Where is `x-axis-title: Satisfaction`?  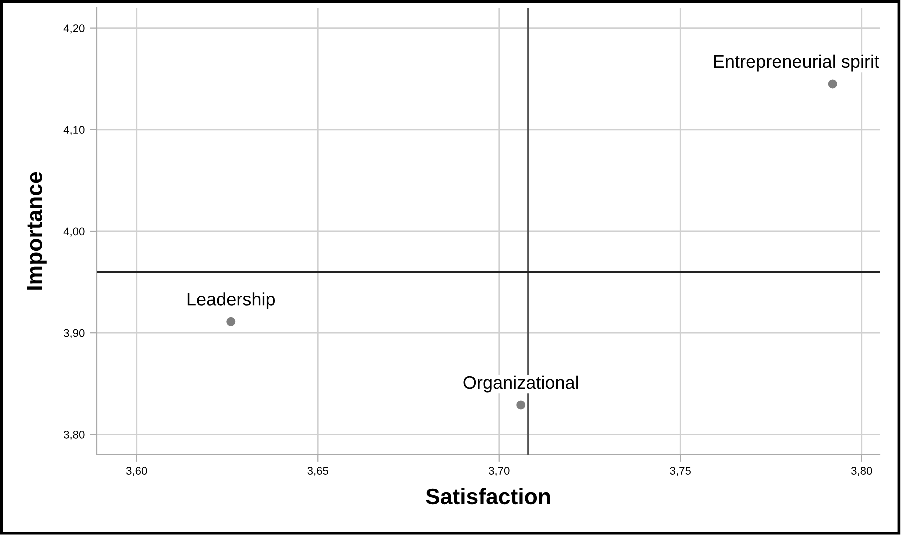
x-axis-title: Satisfaction is located at coordinates (488, 496).